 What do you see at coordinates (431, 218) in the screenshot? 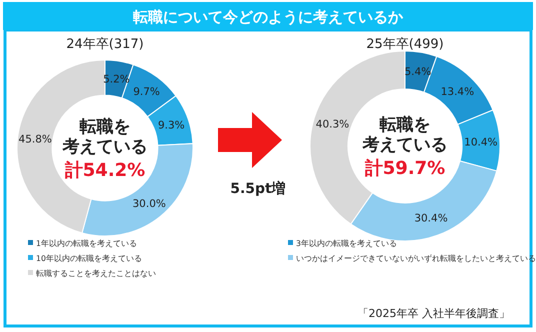
I see `data-label: 30.4%` at bounding box center [431, 218].